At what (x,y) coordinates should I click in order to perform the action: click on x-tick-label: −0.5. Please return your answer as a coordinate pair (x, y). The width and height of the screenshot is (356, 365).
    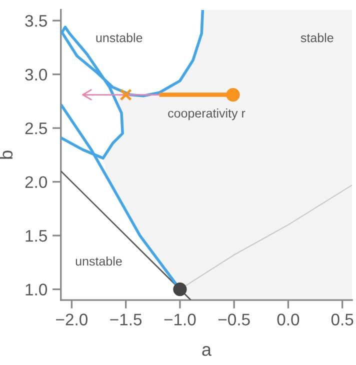
    Looking at the image, I should click on (234, 320).